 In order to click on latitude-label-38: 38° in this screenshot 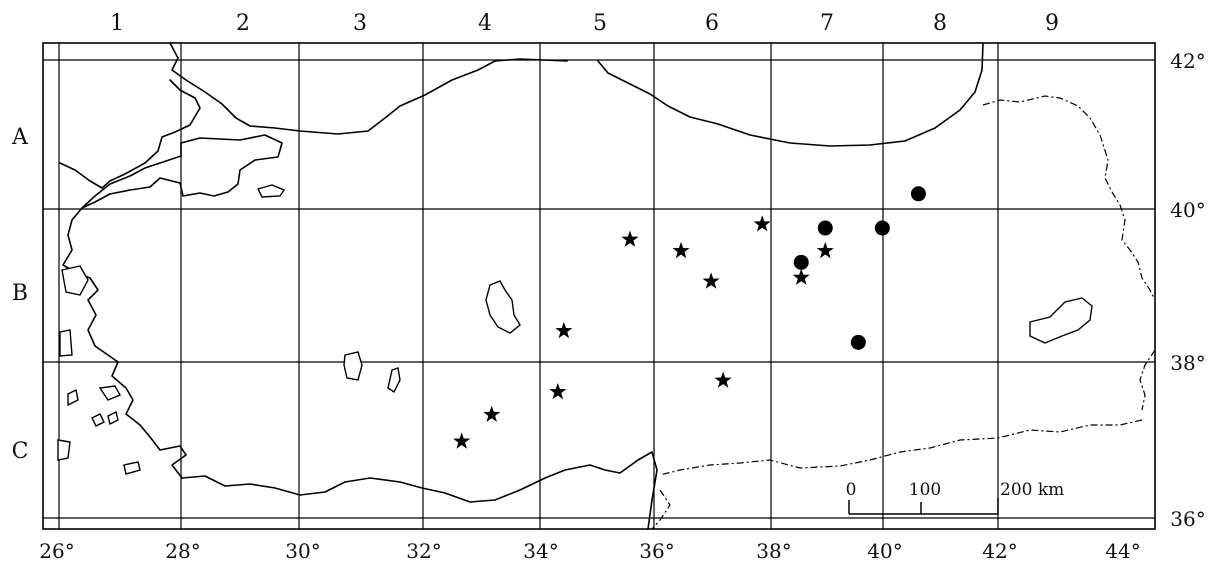, I will do `click(1187, 363)`.